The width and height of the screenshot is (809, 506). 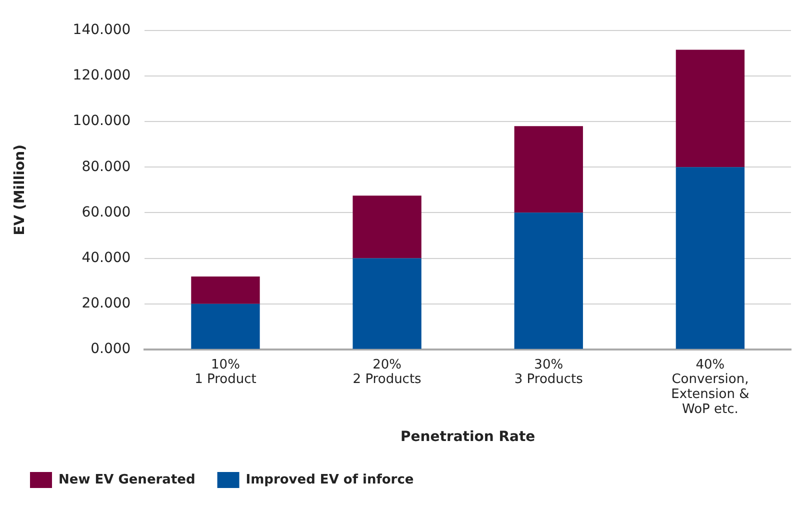 What do you see at coordinates (106, 303) in the screenshot?
I see `y-tick-label: 20.000` at bounding box center [106, 303].